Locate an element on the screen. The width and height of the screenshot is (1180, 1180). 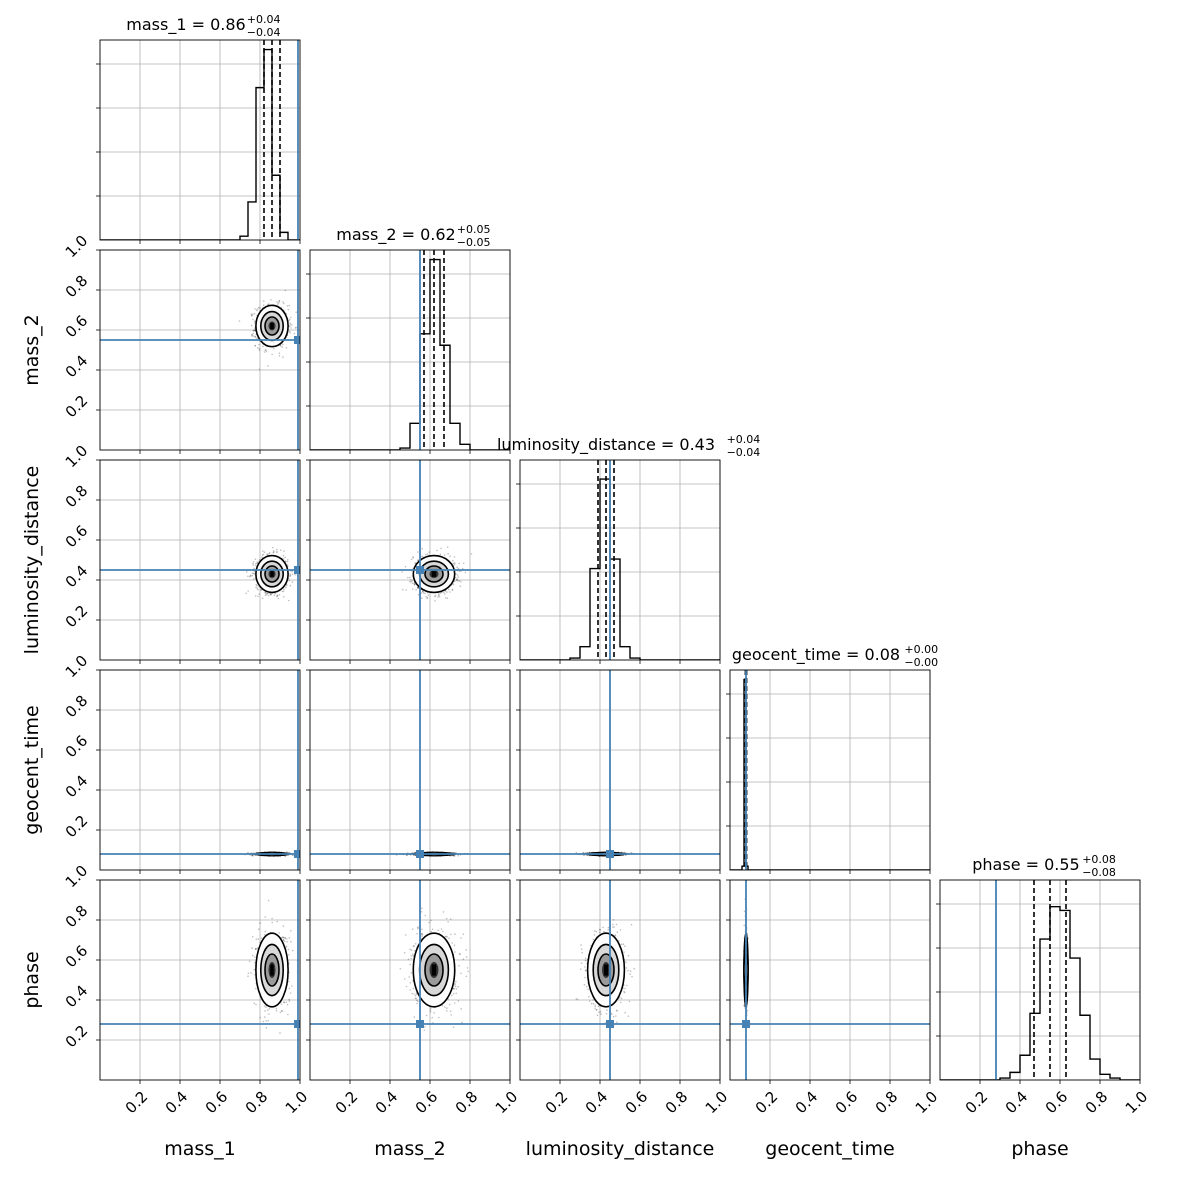
title-lower-error: −0.04 is located at coordinates (264, 32).